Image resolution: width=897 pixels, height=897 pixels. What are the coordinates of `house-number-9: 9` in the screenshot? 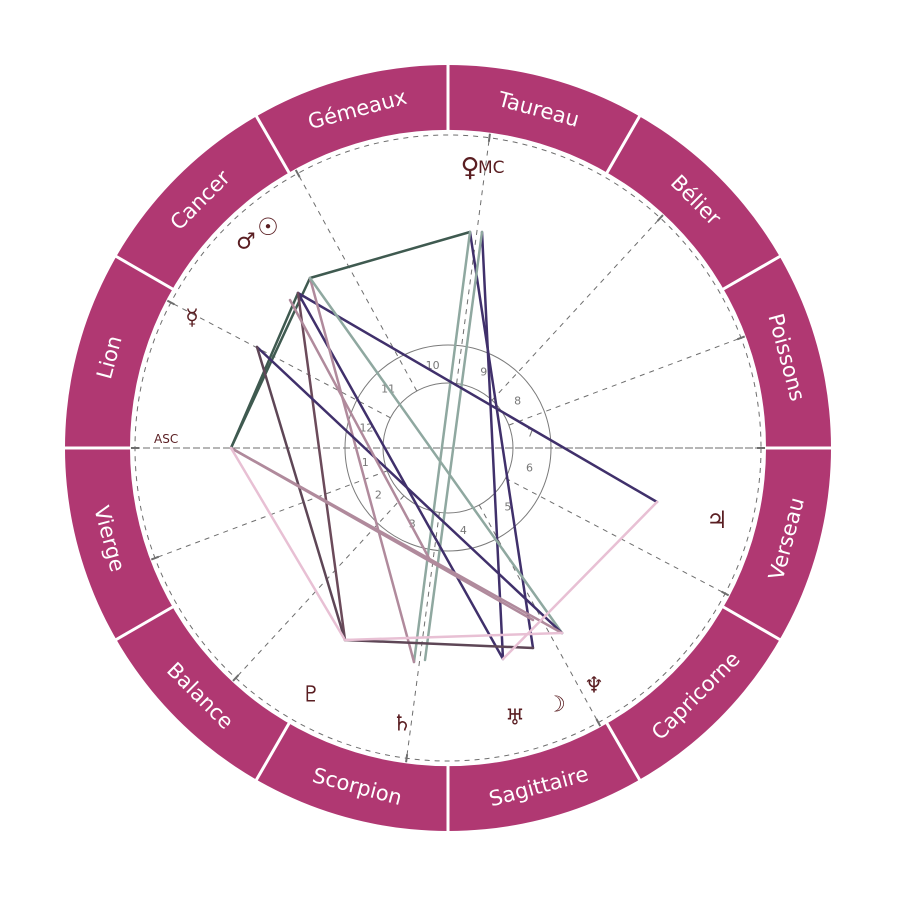 It's located at (483, 371).